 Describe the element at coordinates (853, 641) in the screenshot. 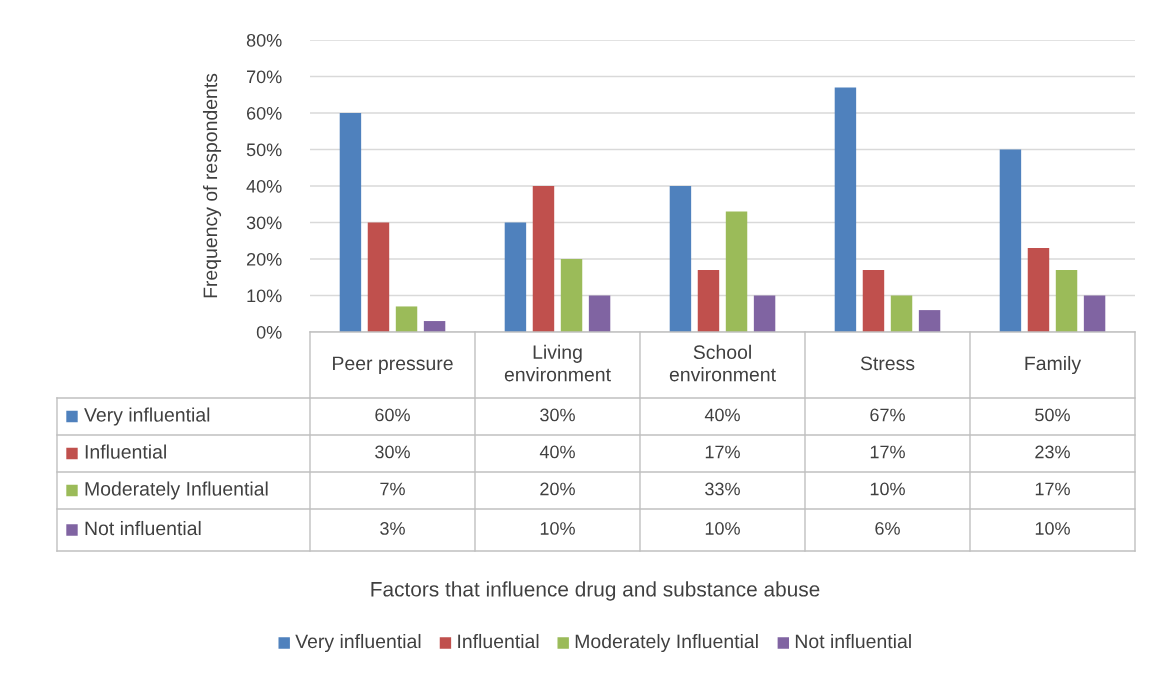

I see `text: Not influential` at that location.